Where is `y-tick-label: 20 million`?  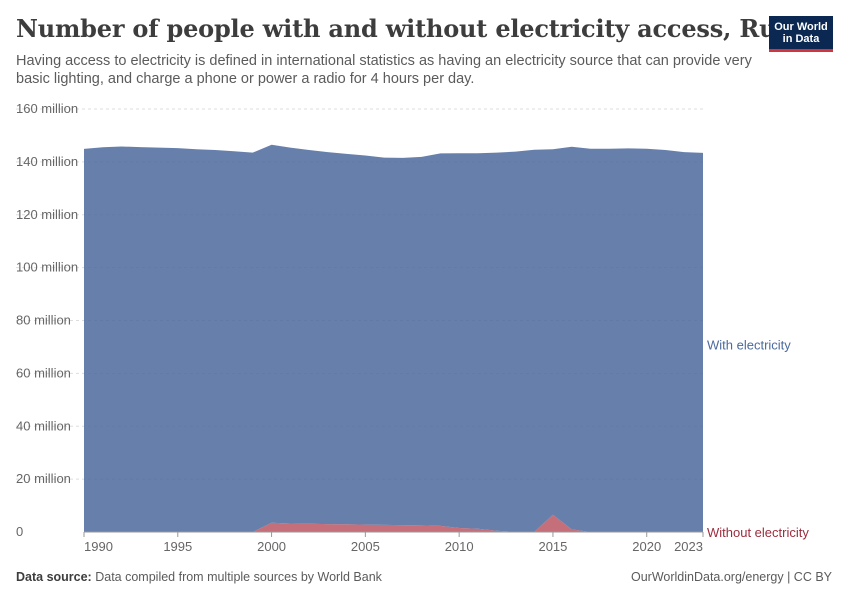
y-tick-label: 20 million is located at coordinates (43, 478).